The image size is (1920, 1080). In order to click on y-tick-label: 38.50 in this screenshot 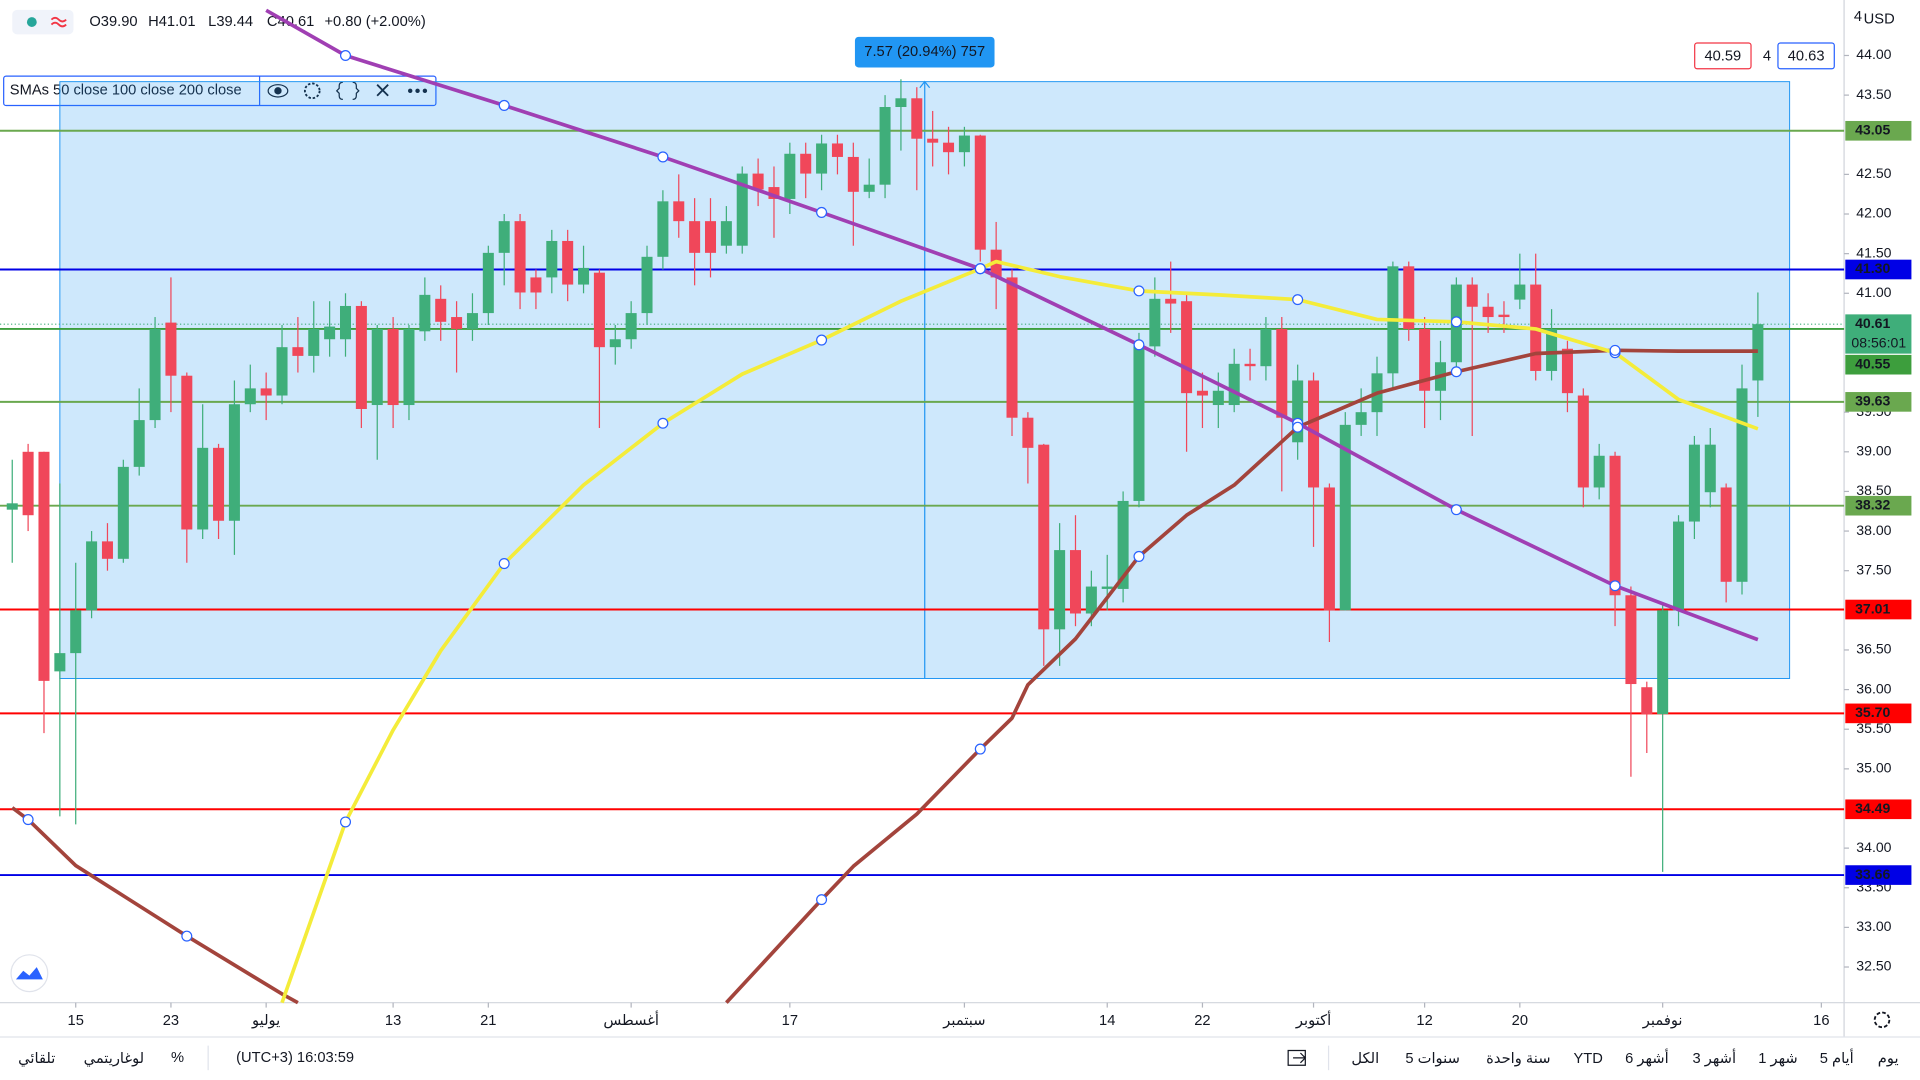, I will do `click(1873, 490)`.